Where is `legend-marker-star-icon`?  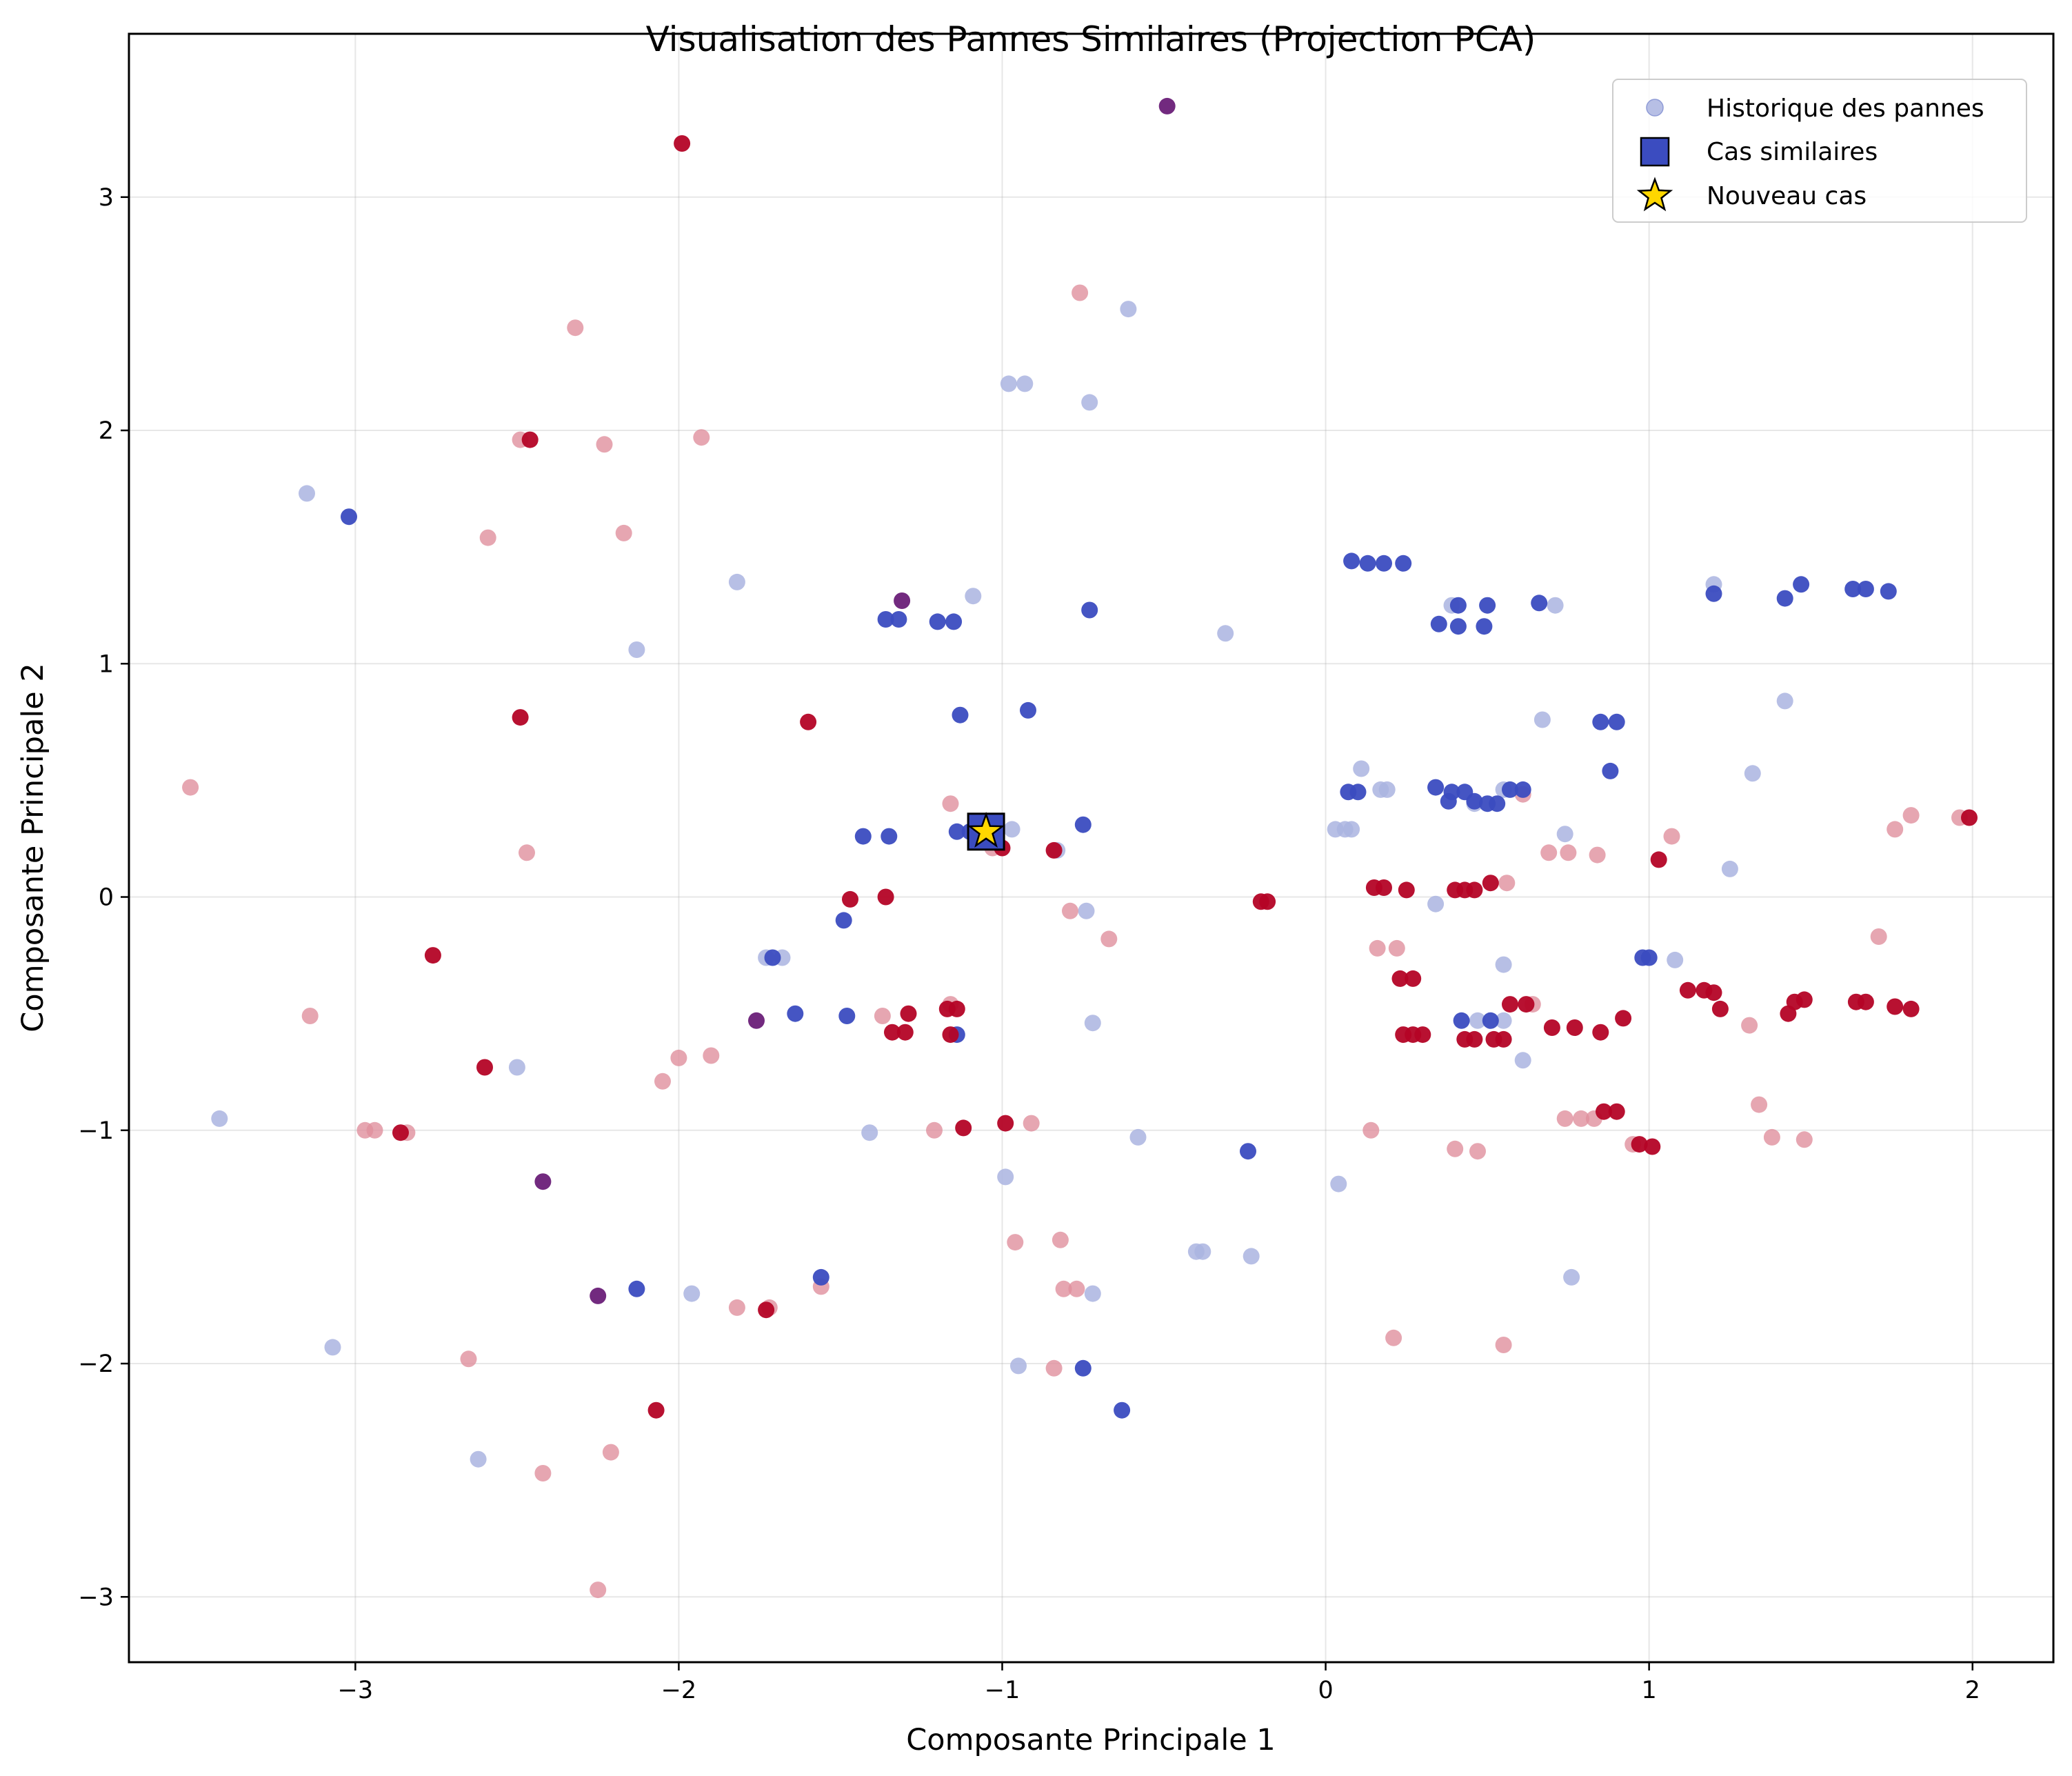 legend-marker-star-icon is located at coordinates (1654, 195).